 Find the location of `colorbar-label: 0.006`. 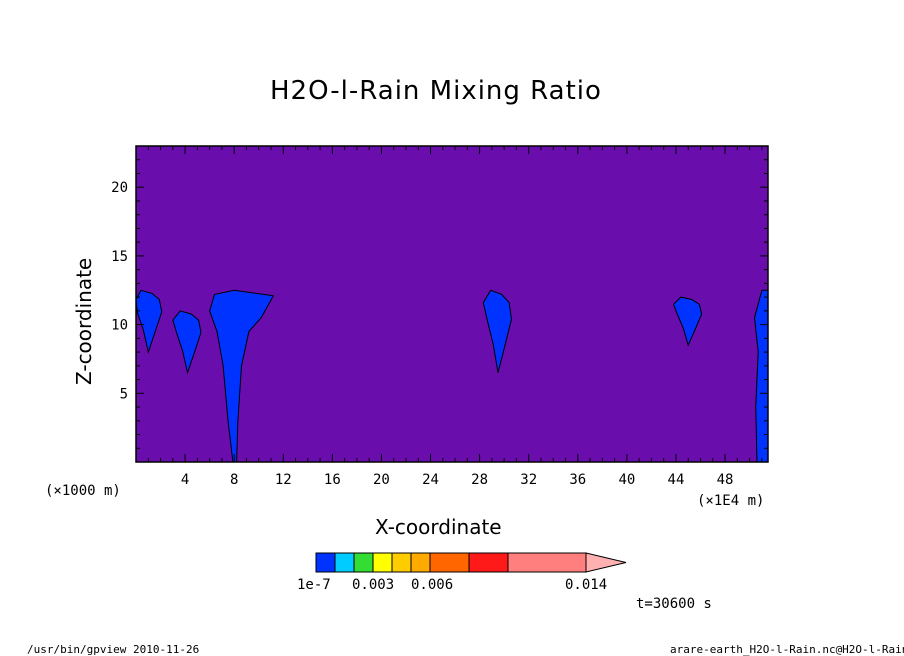

colorbar-label: 0.006 is located at coordinates (432, 585).